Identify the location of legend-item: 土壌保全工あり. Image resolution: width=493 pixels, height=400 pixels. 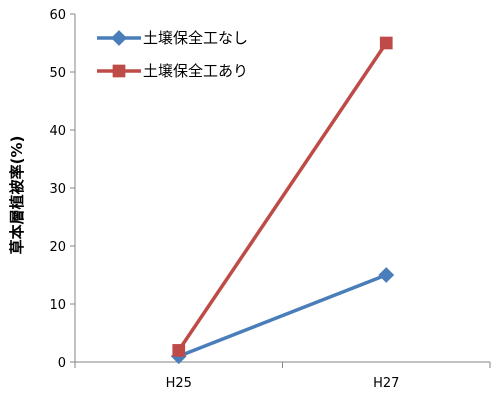
(172, 71).